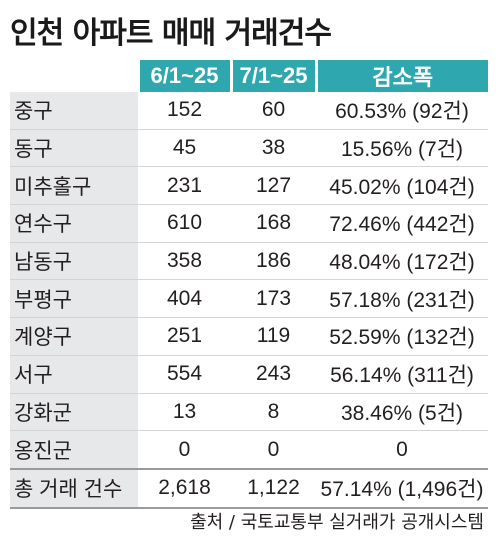 This screenshot has height=545, width=500. I want to click on header-row: 6/1~25 7/1~25 감소폭, so click(249, 76).